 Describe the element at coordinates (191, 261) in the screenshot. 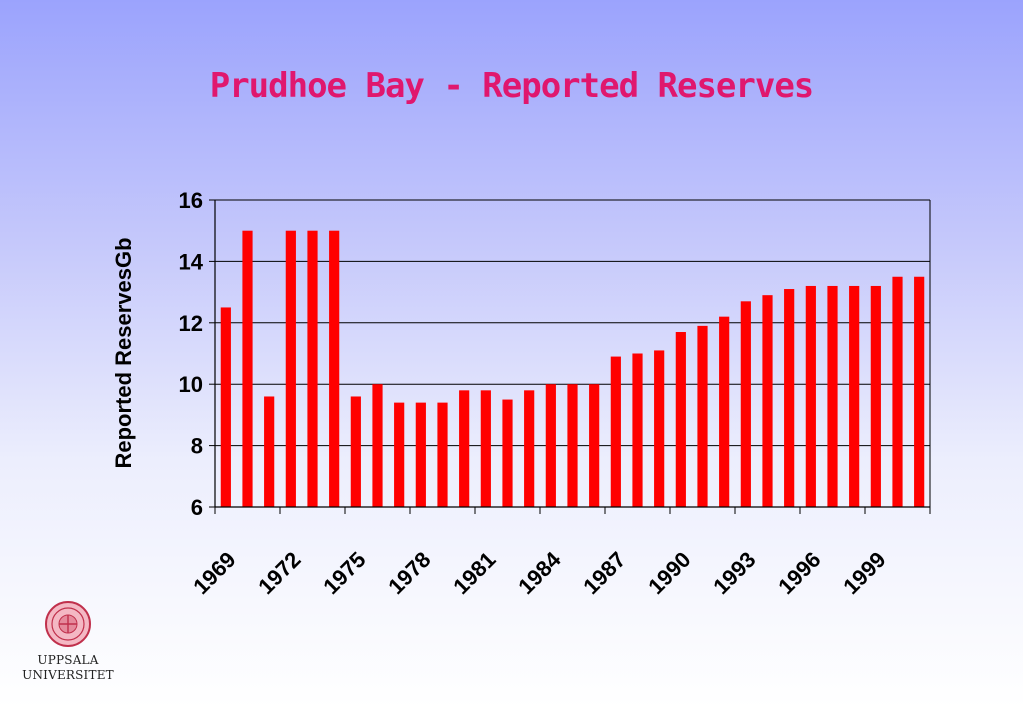

I see `y-tick-label: 14` at that location.